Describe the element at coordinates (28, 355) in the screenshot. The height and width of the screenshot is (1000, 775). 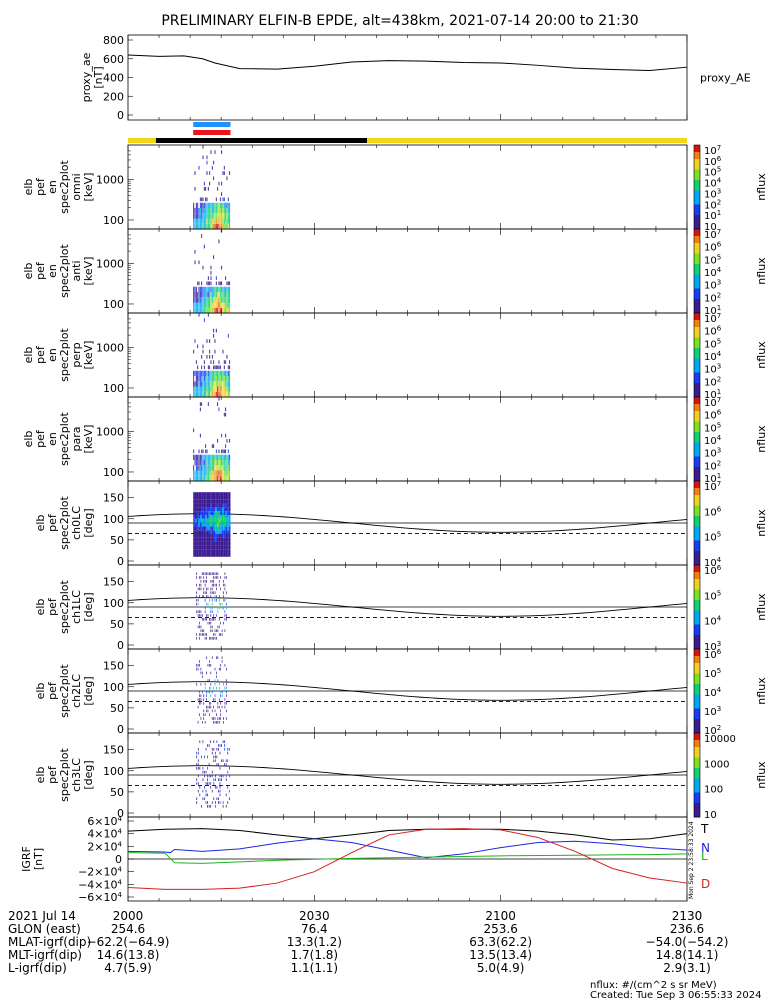
I see `ylabel-line: elb` at that location.